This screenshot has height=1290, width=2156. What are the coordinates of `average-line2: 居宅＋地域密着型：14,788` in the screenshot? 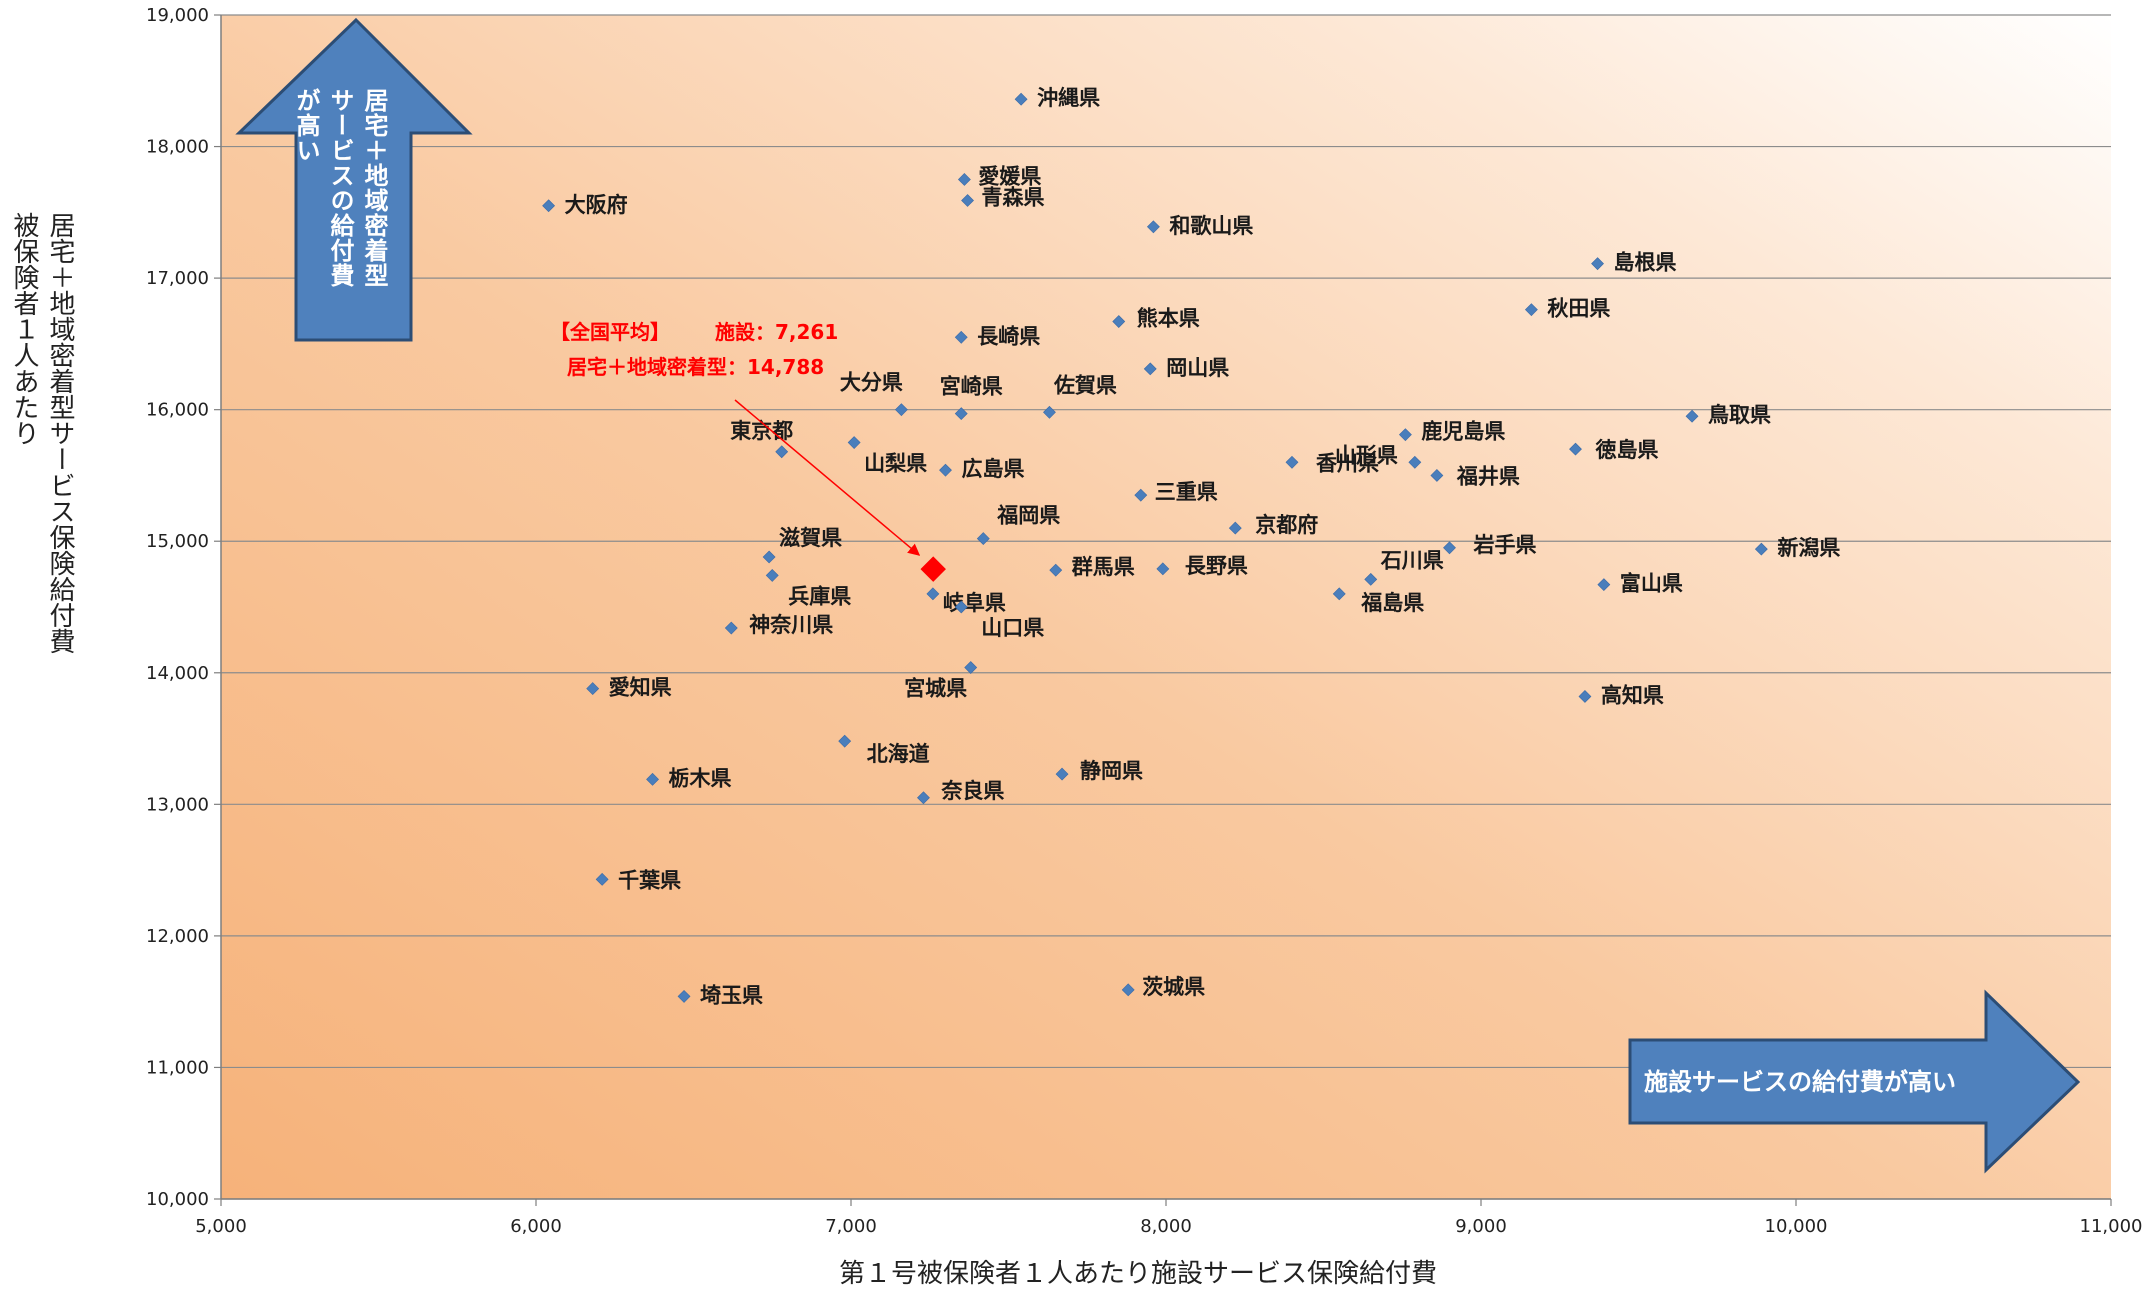 It's located at (695, 367).